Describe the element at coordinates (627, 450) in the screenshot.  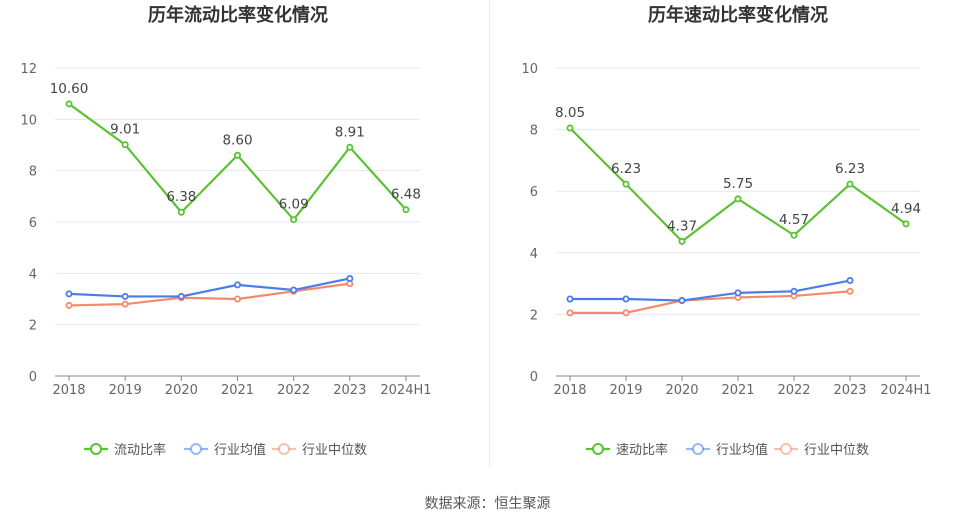
I see `legend-item: 速动比率` at that location.